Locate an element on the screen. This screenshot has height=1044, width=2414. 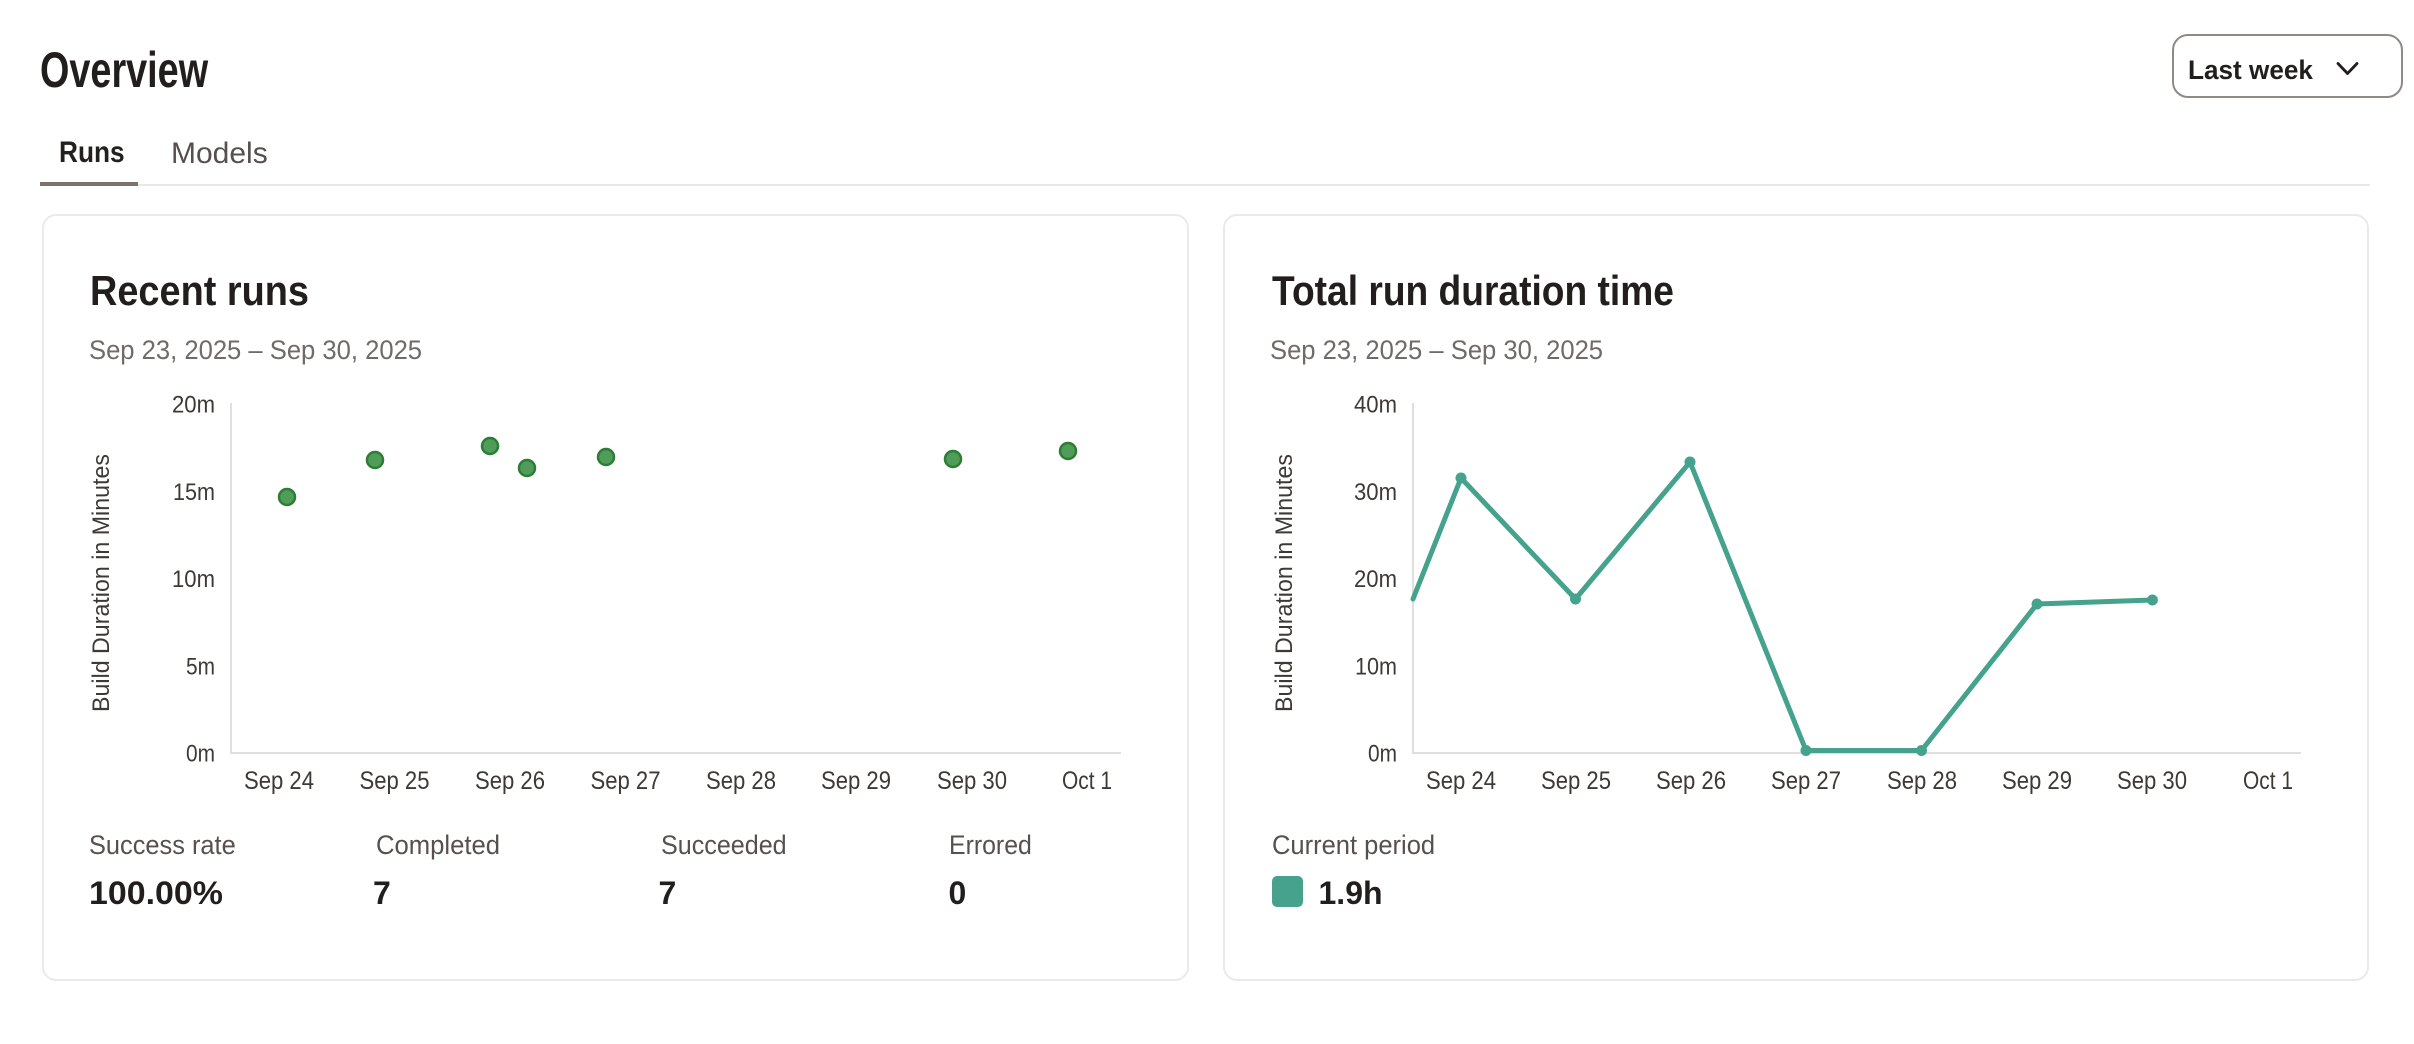
svg-text: 40m is located at coordinates (1375, 405).